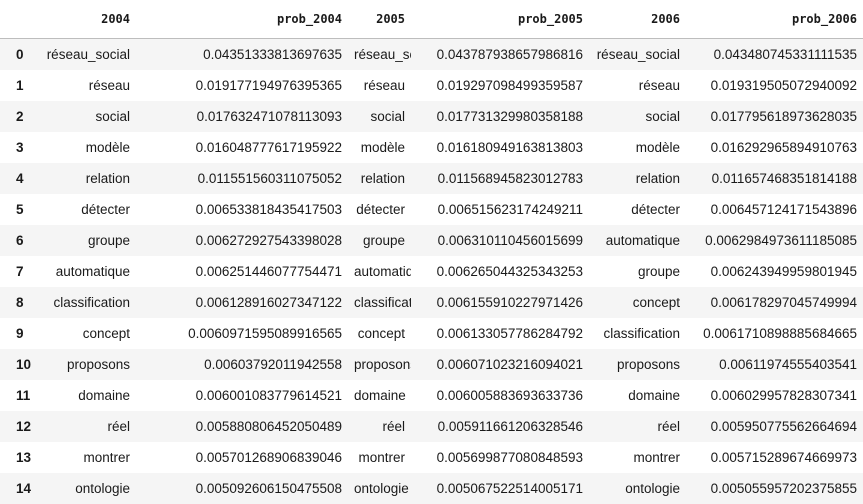 The image size is (863, 504). What do you see at coordinates (19, 209) in the screenshot?
I see `row-index: 5` at bounding box center [19, 209].